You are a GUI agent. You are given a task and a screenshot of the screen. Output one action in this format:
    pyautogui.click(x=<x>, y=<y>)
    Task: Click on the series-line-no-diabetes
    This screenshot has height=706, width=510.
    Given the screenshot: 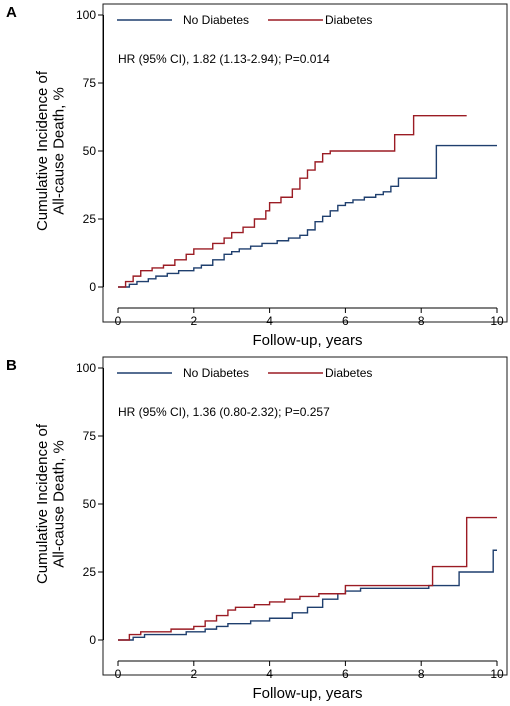 What is the action you would take?
    pyautogui.click(x=307, y=595)
    